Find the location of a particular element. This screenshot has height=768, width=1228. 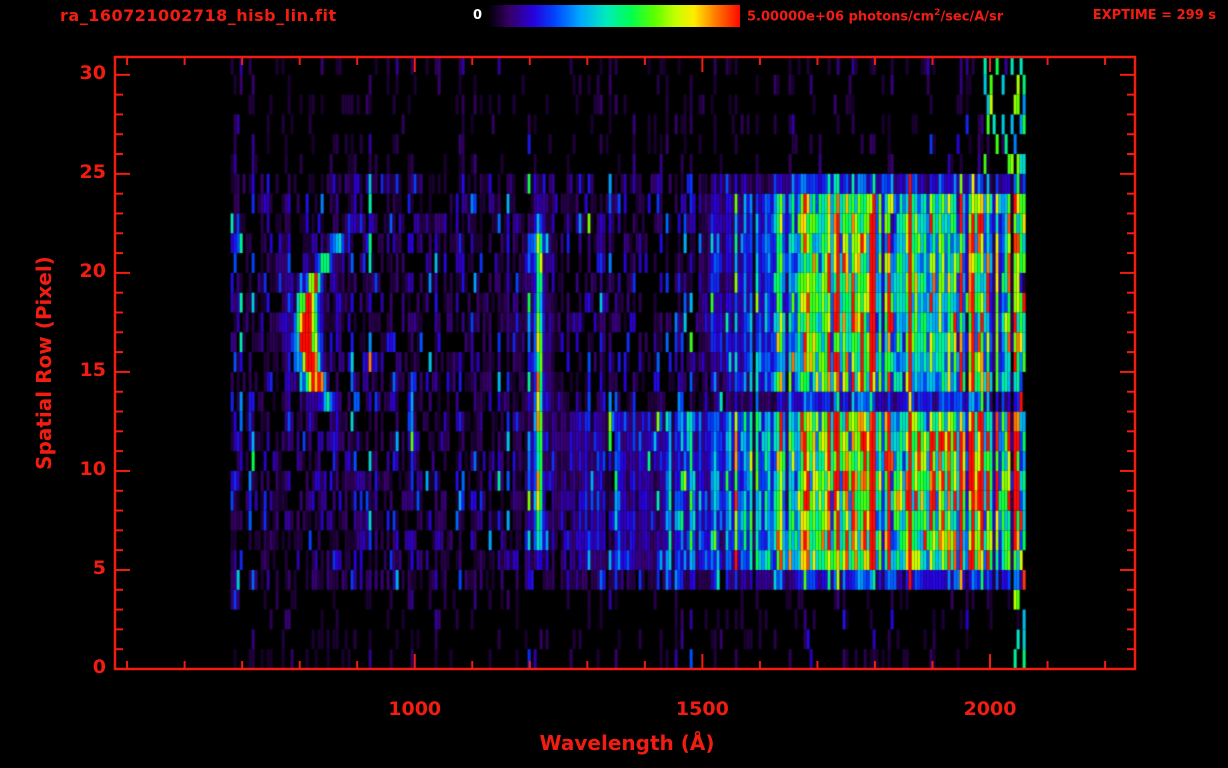

y-tick-label: 25 is located at coordinates (92, 171).